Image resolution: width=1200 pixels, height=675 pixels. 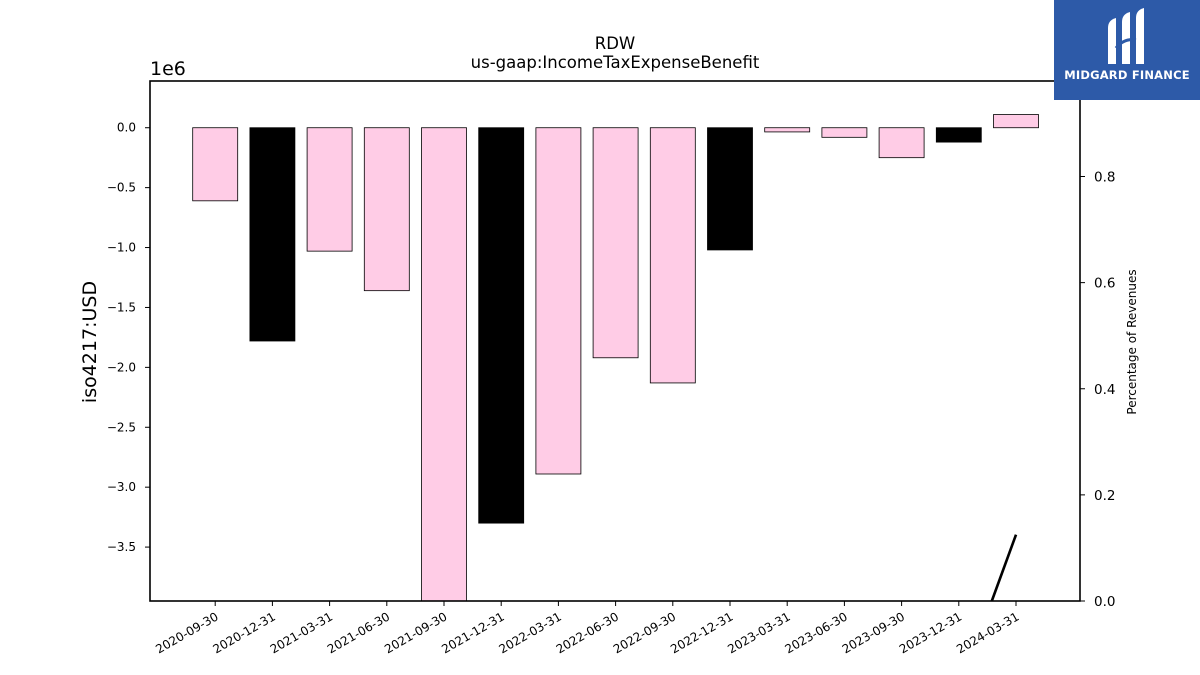 What do you see at coordinates (1132, 341) in the screenshot?
I see `y2-axis-label: Percentage of Revenues` at bounding box center [1132, 341].